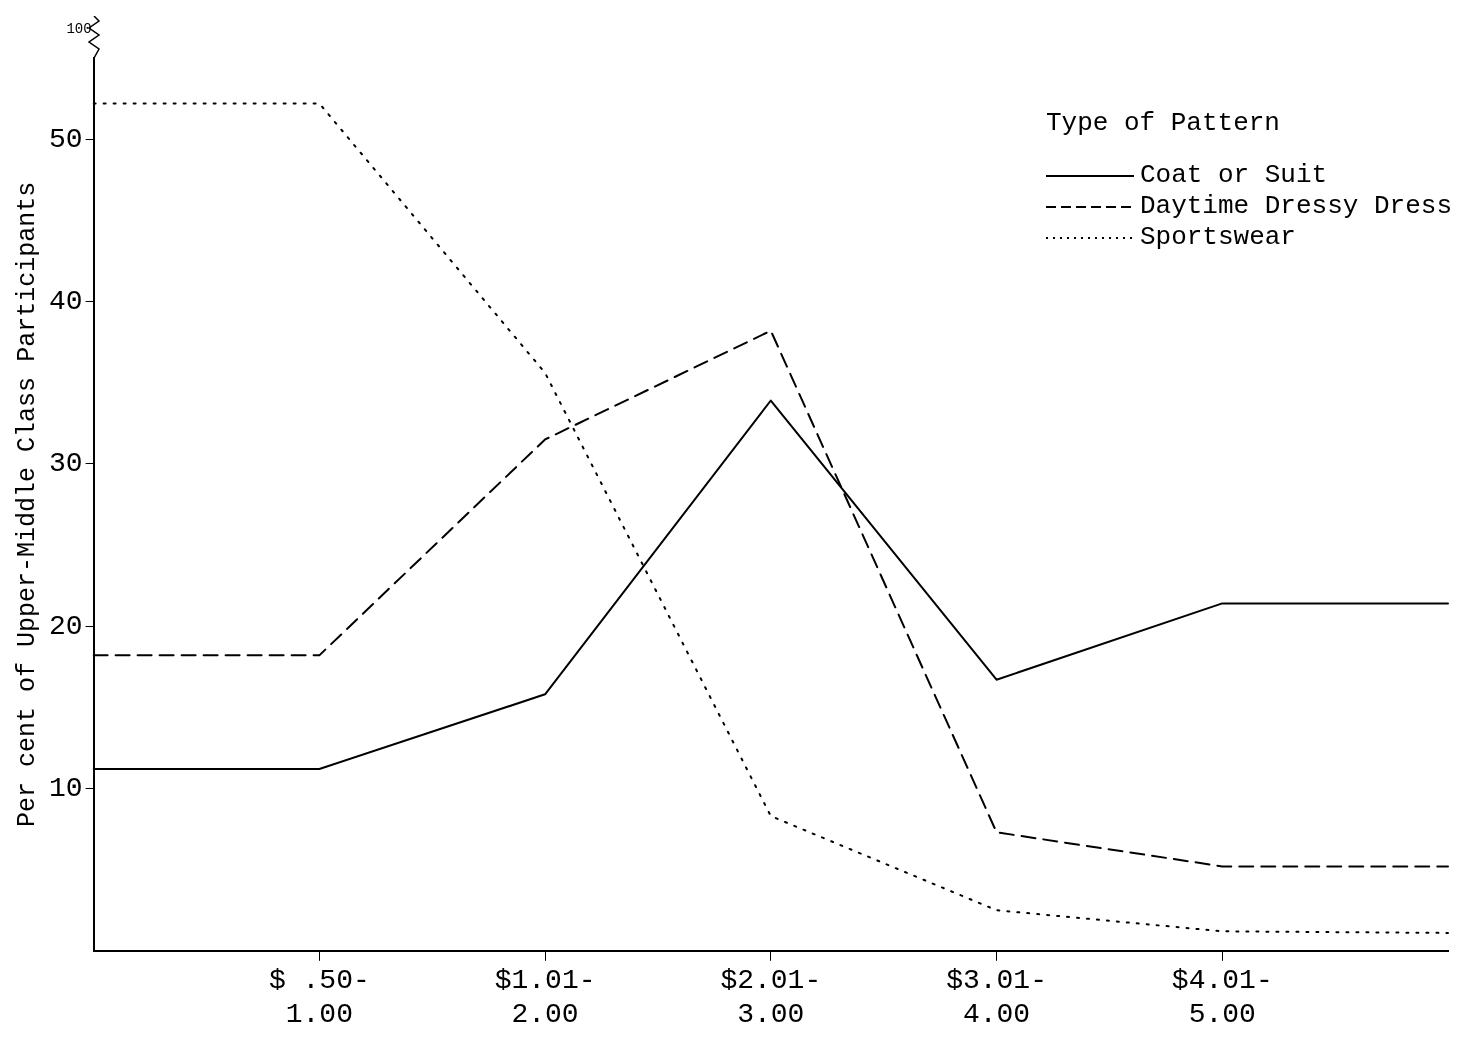 This screenshot has width=1470, height=1042. Describe the element at coordinates (1295, 206) in the screenshot. I see `legend-label: Daytime Dressy Dress` at that location.